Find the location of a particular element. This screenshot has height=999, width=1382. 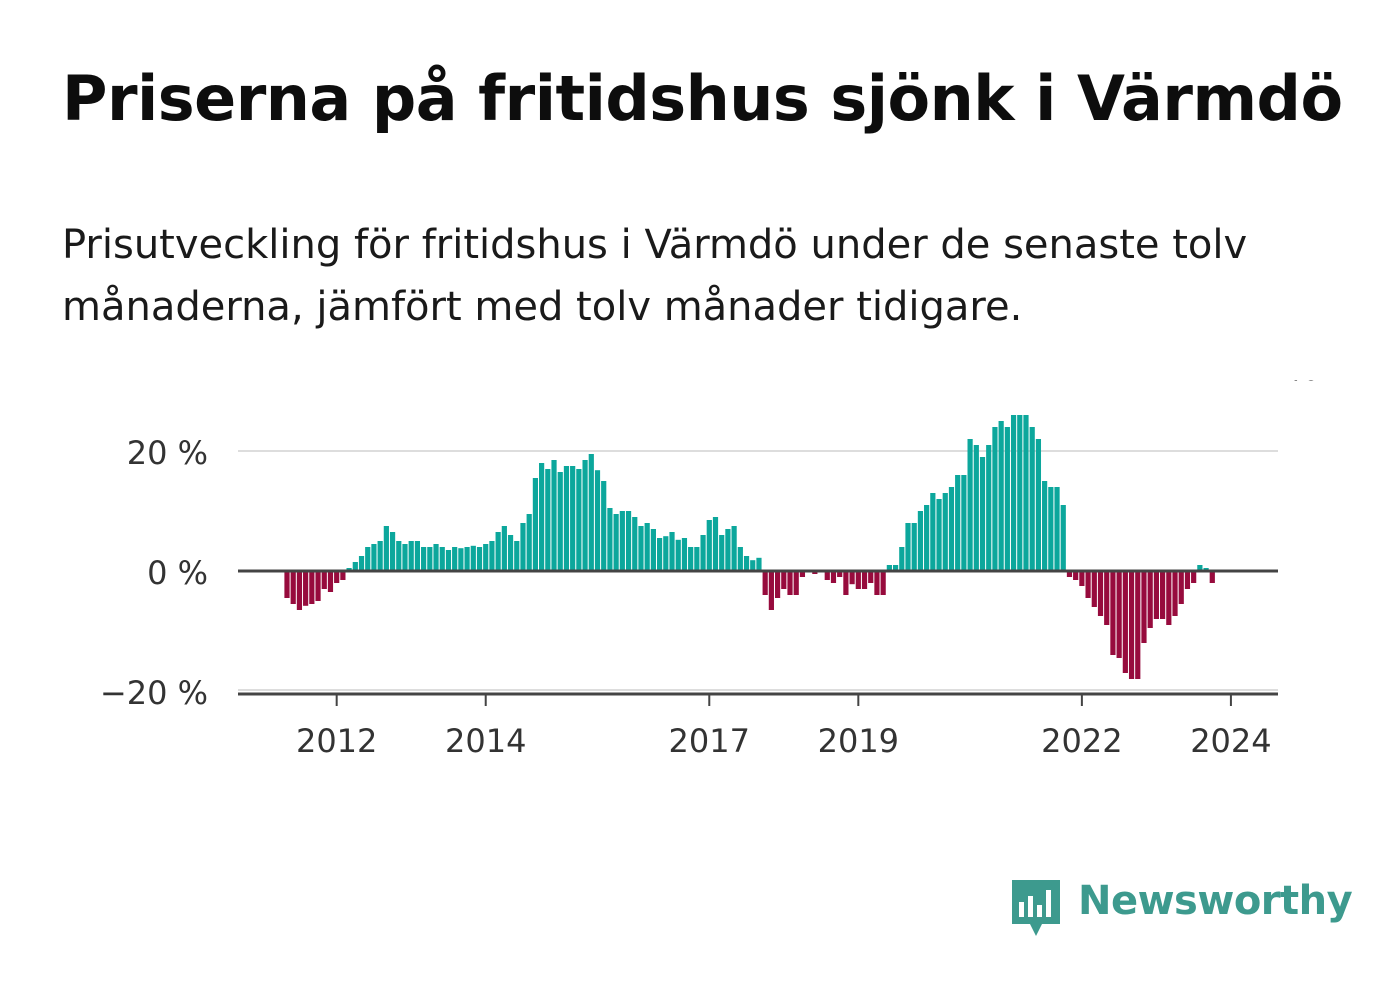

x-tick-label: 2014 is located at coordinates (485, 741).